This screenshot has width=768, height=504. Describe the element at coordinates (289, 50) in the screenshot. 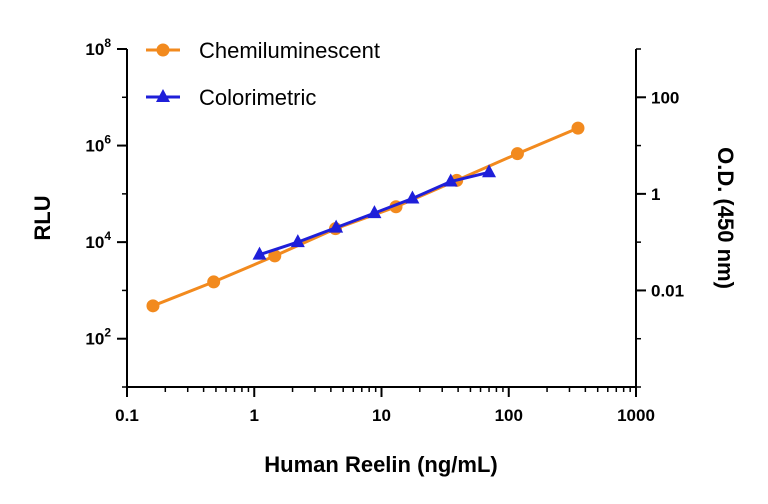

I see `legend-label-chemiluminescent: Chemiluminescent` at that location.